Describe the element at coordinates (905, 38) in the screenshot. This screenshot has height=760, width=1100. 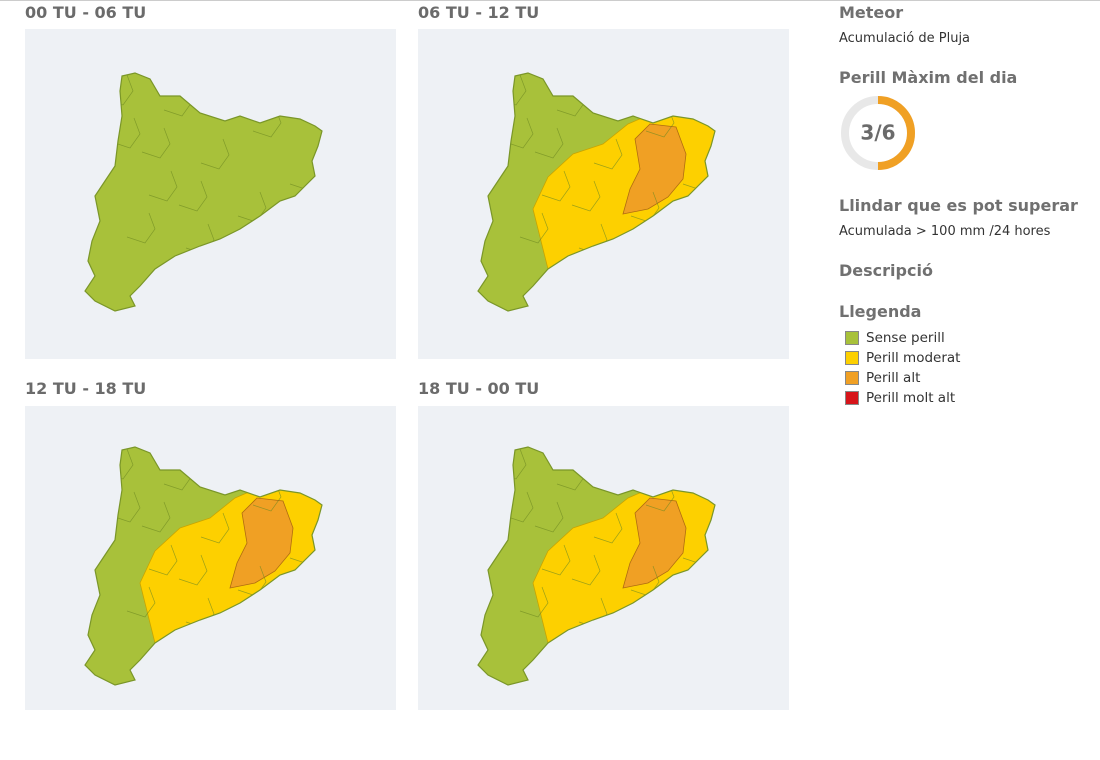
I see `text: Acumulació de Pluja` at that location.